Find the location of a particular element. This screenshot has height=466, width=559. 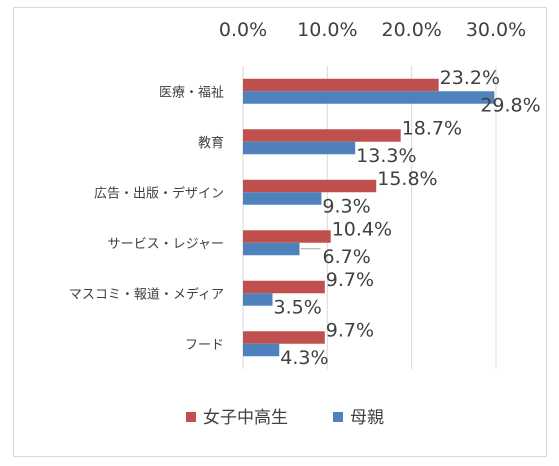

x-tick-label: 20.0% is located at coordinates (411, 30).